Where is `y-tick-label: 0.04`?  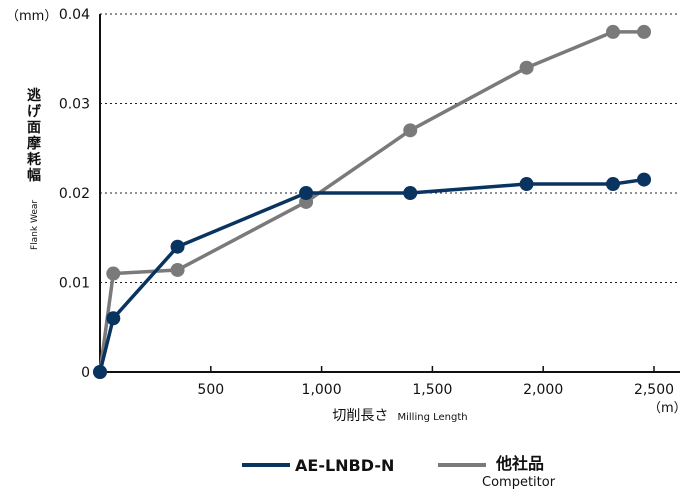
y-tick-label: 0.04 is located at coordinates (74, 15).